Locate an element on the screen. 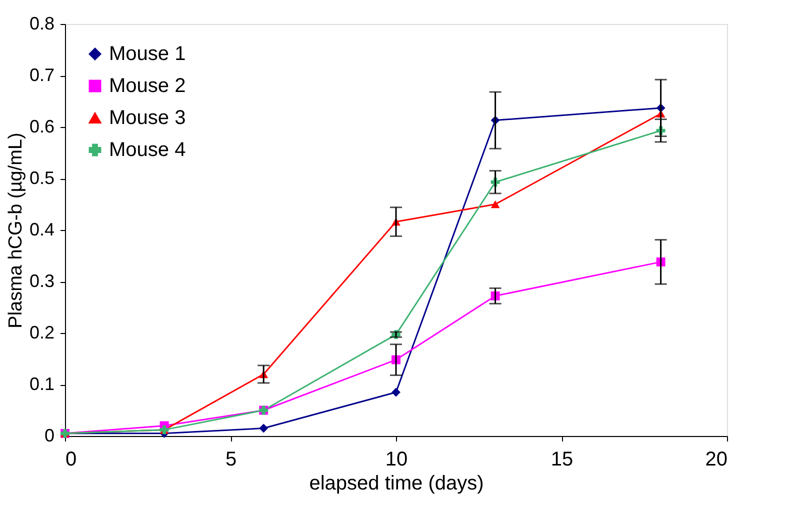 The image size is (790, 506). legend-label: Mouse 1 is located at coordinates (147, 54).